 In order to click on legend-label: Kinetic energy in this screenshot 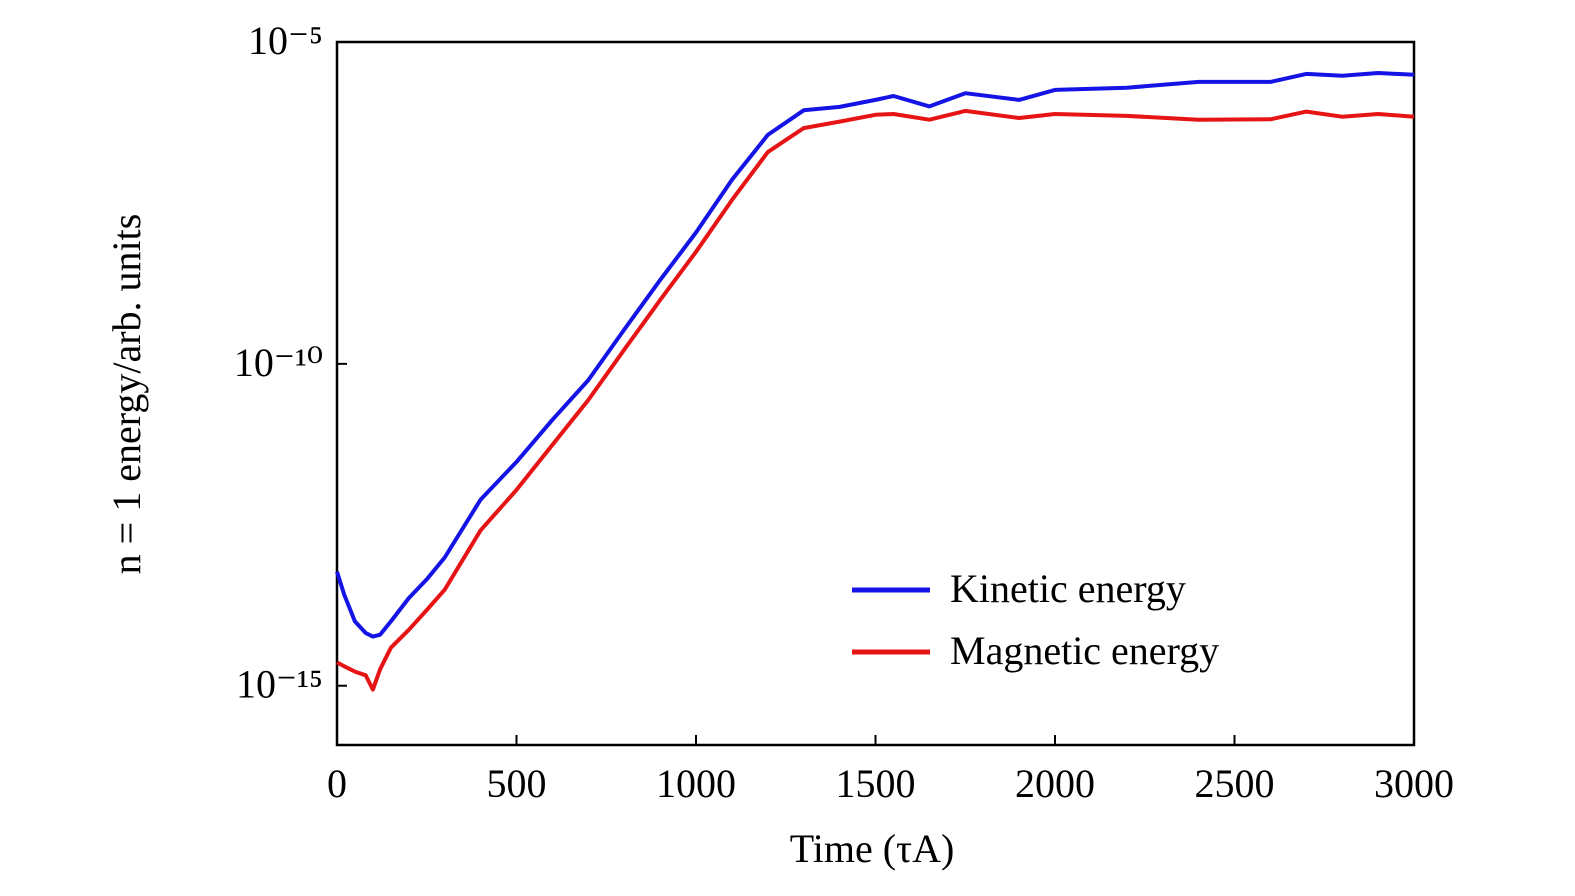, I will do `click(1068, 588)`.